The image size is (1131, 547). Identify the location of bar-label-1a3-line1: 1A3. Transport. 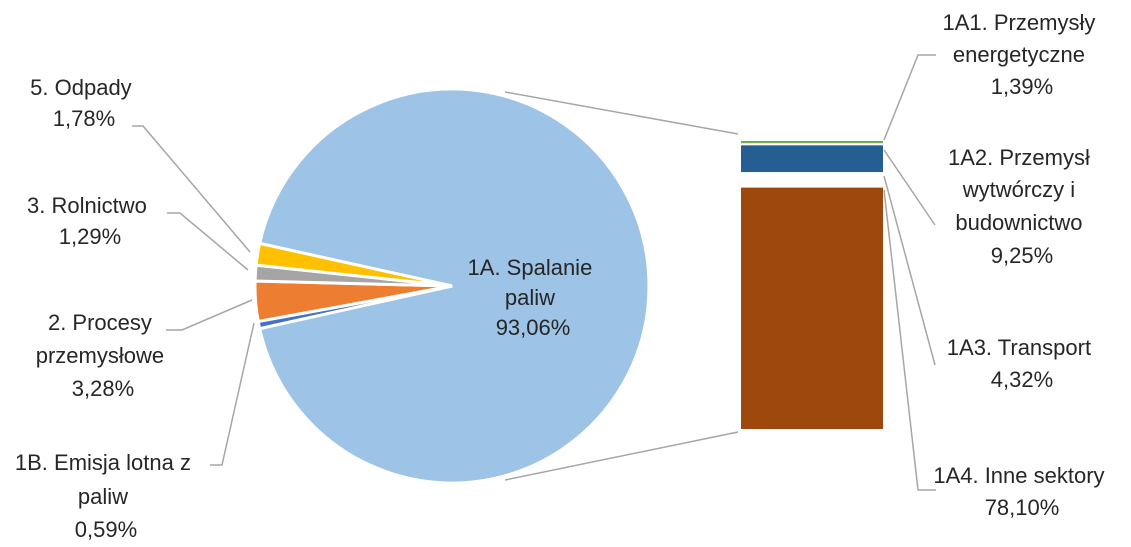
(1019, 347).